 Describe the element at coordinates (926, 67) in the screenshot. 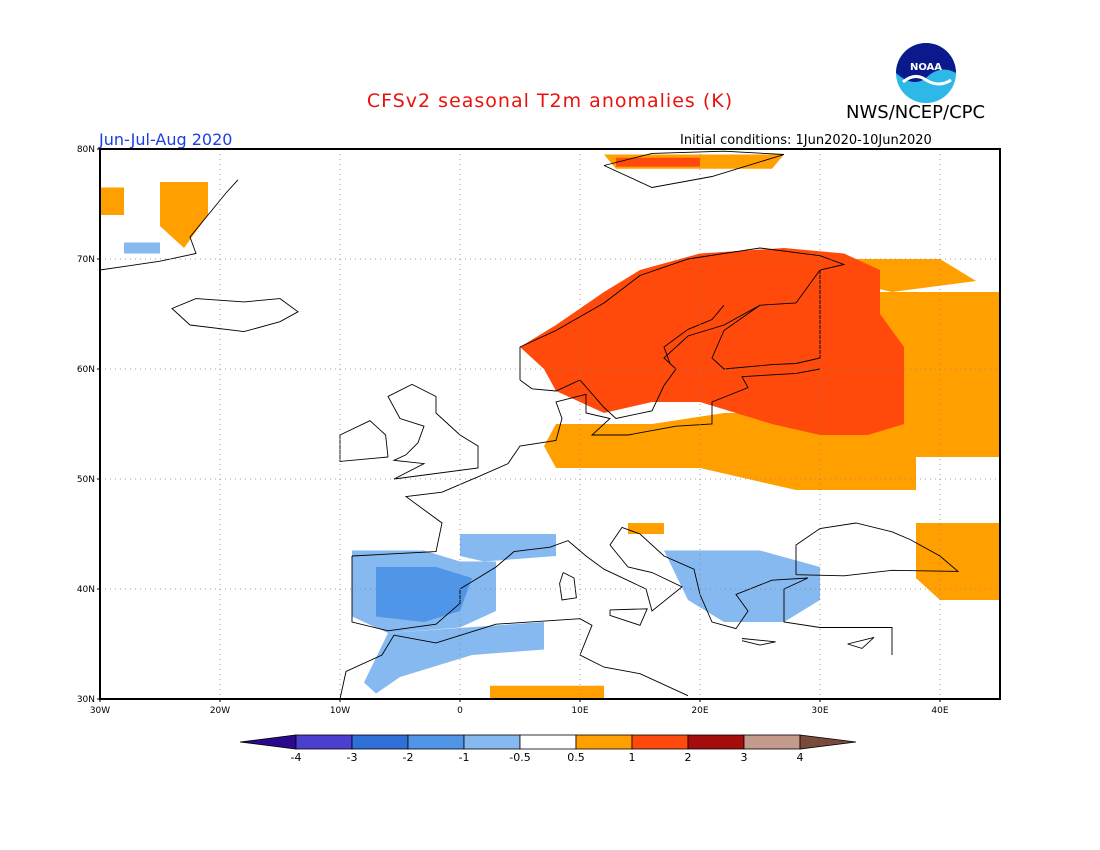

I see `noaa-logo-text: NOAA` at that location.